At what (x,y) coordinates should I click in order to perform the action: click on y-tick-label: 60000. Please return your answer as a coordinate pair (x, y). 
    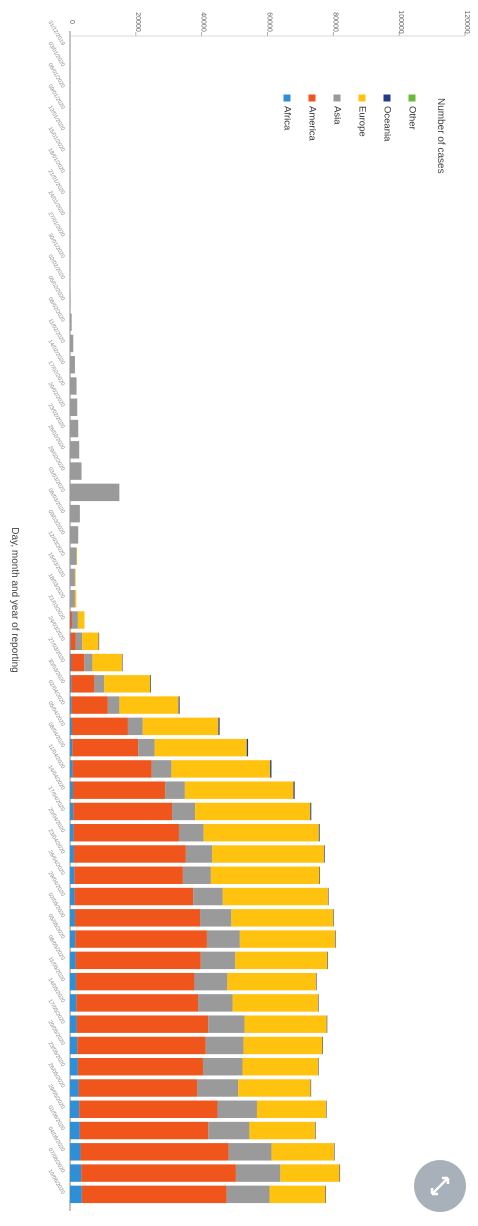
    Looking at the image, I should click on (269, 22).